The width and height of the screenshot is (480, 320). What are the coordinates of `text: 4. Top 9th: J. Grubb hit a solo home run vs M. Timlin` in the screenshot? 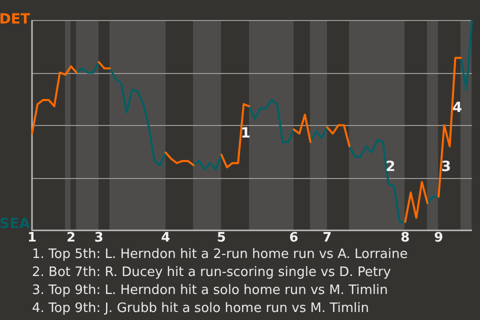 It's located at (201, 309).